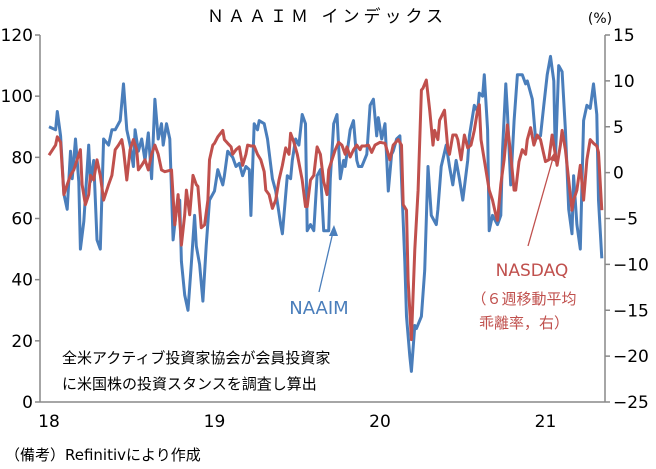 This screenshot has width=656, height=469. Describe the element at coordinates (618, 128) in the screenshot. I see `right-tick-label: 5` at that location.